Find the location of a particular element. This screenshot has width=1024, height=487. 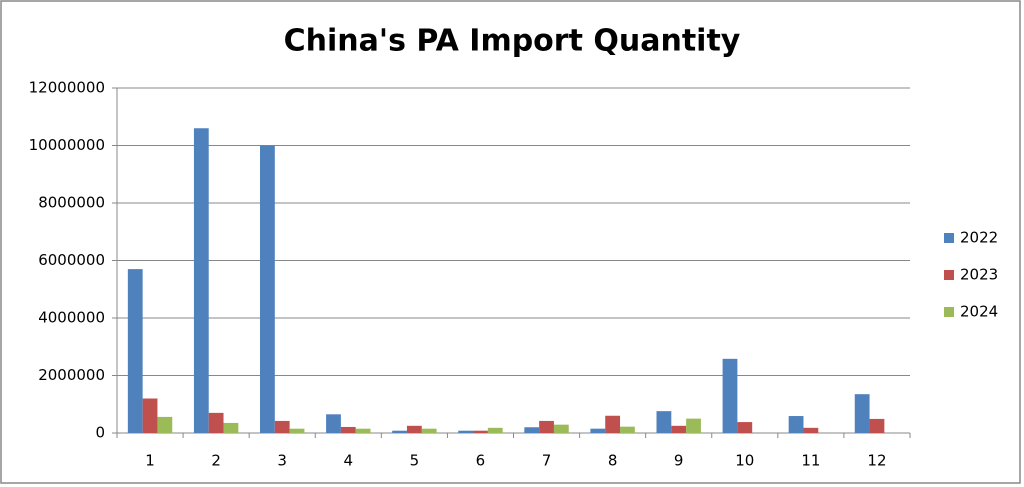

x-tick-label: 6 is located at coordinates (481, 461).